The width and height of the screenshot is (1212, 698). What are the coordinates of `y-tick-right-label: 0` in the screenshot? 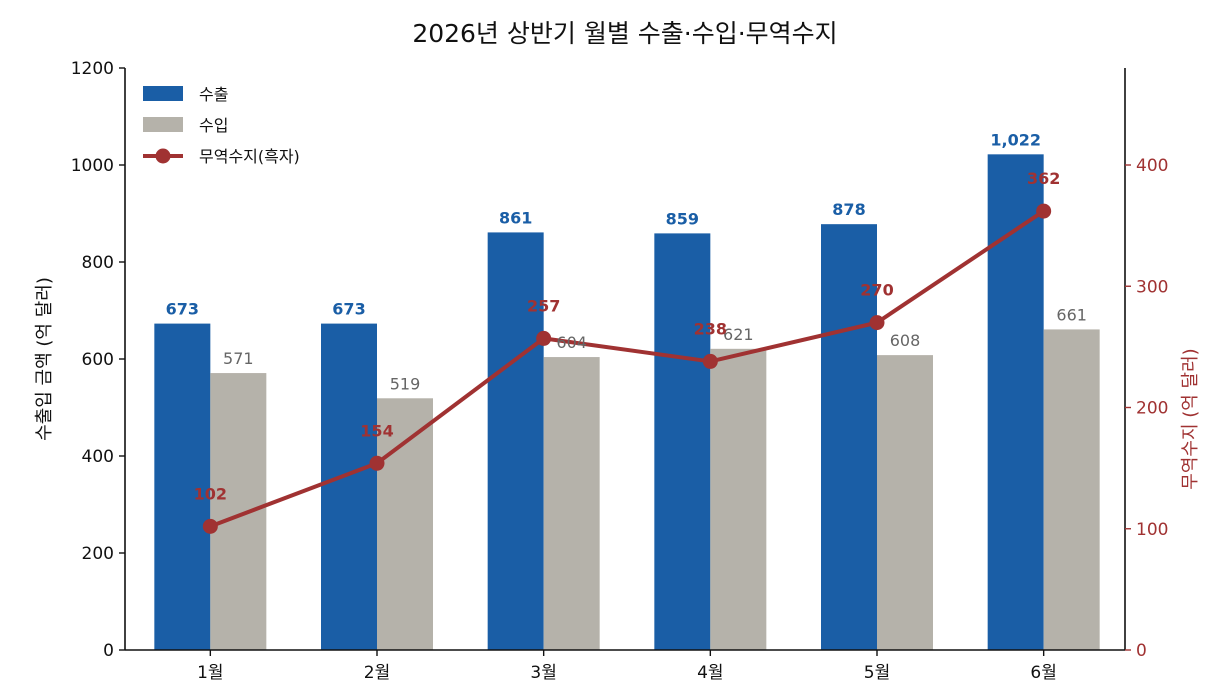 It's located at (1141, 651).